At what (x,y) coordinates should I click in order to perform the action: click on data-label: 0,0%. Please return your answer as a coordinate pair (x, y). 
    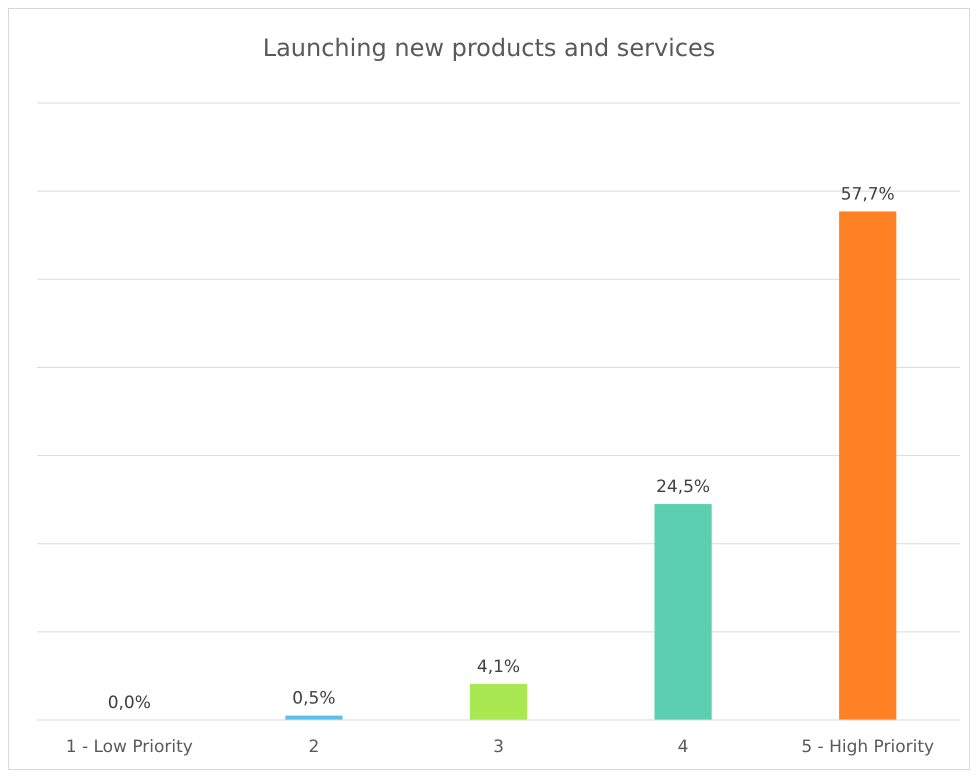
    Looking at the image, I should click on (129, 703).